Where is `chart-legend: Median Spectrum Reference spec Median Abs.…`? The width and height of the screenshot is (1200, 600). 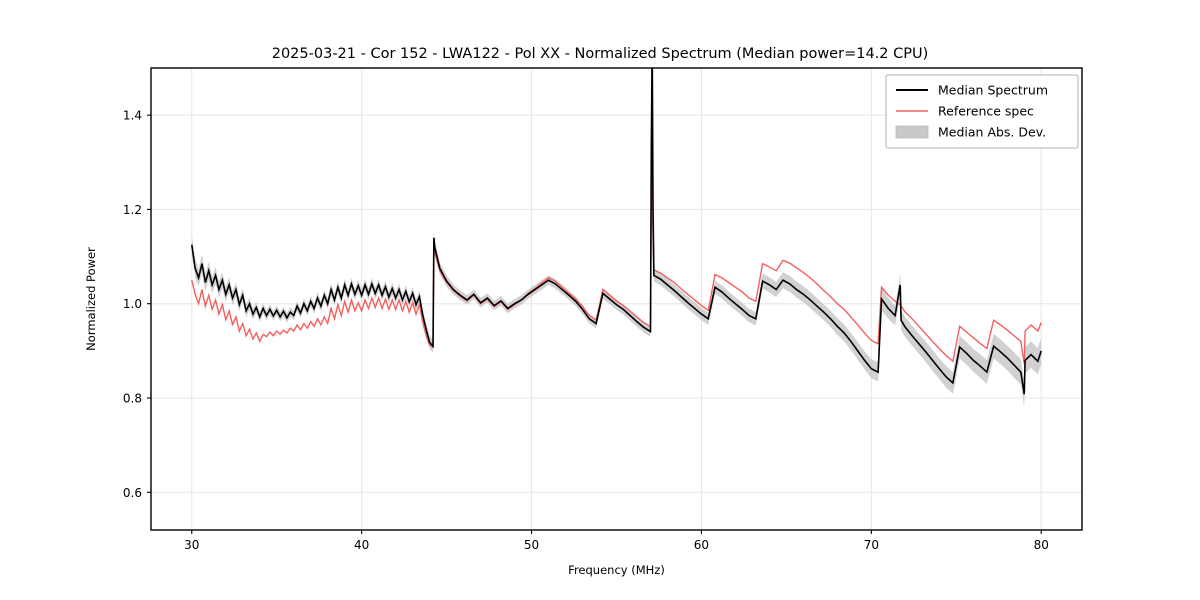 chart-legend: Median Spectrum Reference spec Median Abs.… is located at coordinates (982, 111).